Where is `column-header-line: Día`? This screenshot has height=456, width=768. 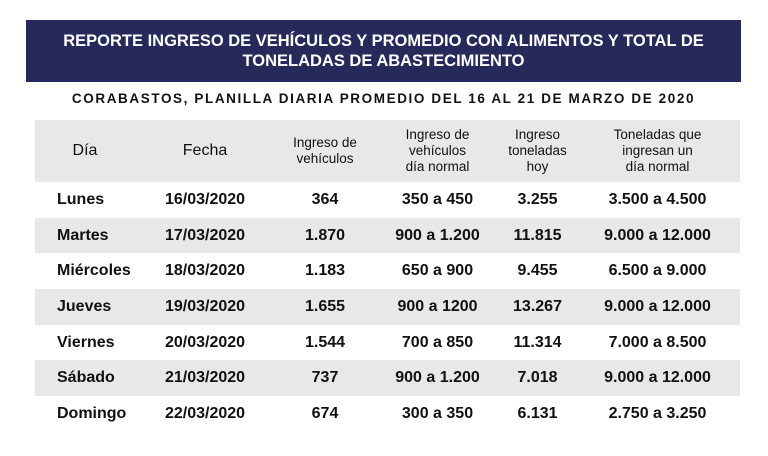
column-header-line: Día is located at coordinates (85, 150).